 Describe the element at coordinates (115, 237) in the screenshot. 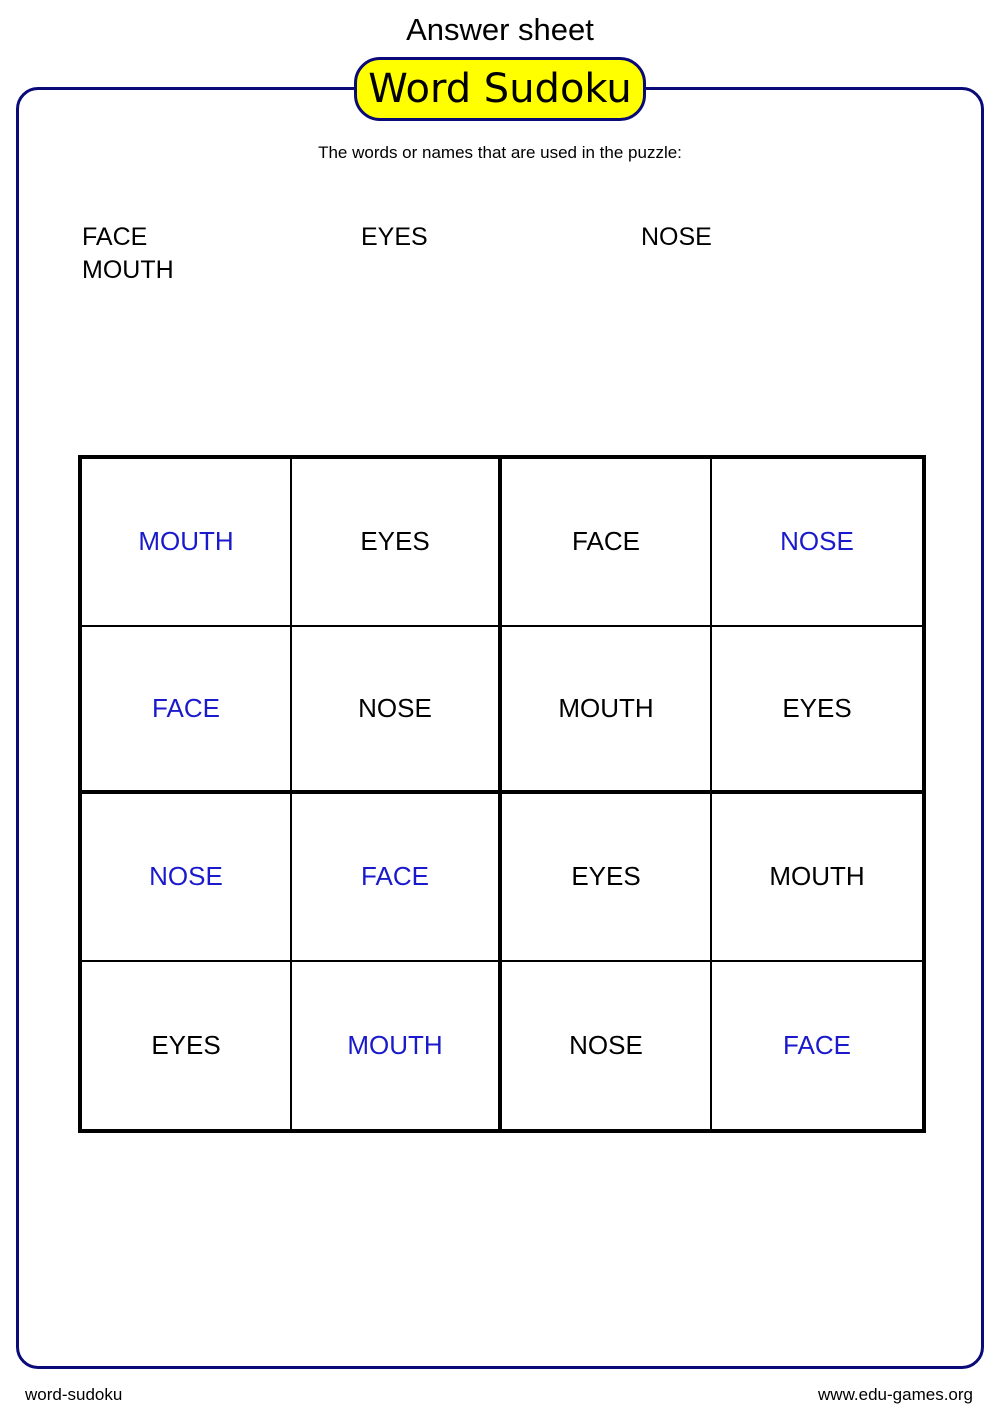

I see `word-list-item: FACE` at that location.